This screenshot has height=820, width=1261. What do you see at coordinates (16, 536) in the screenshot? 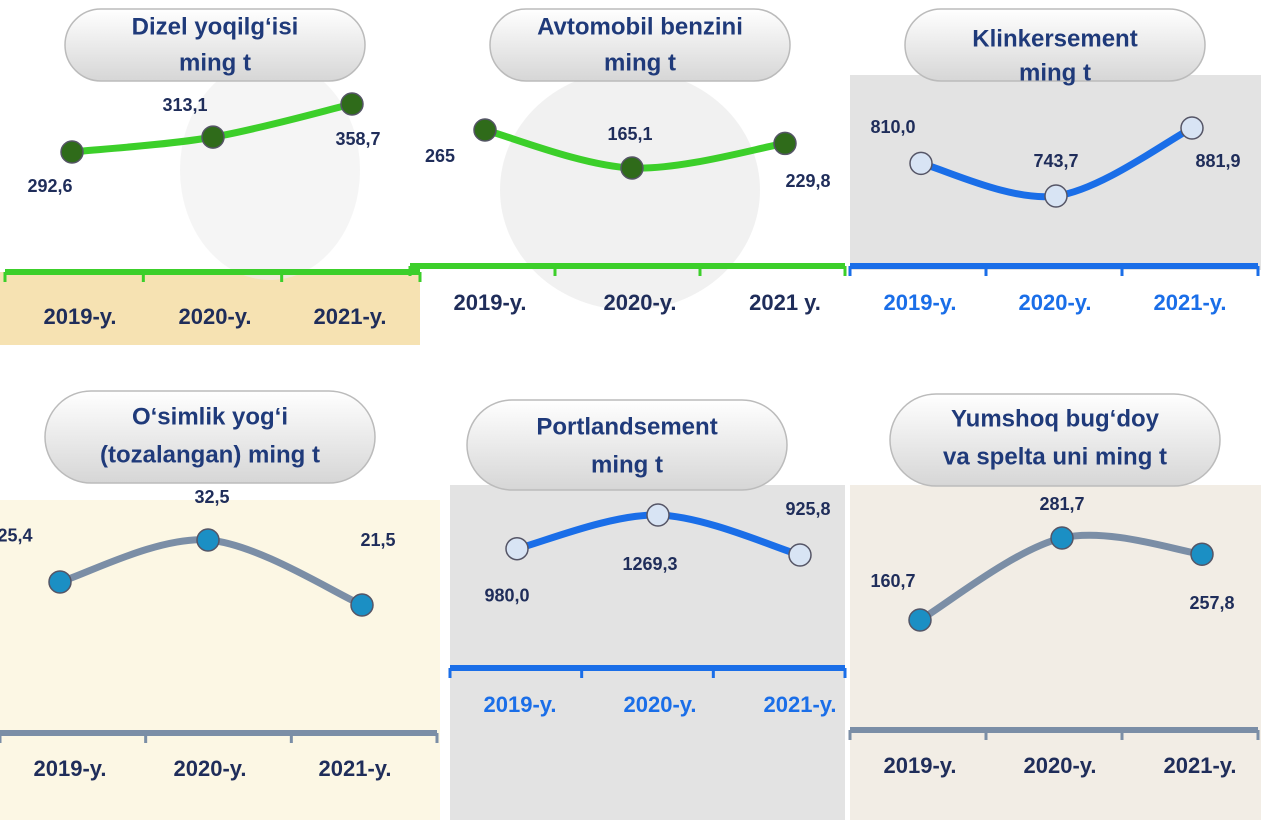
I see `data-label: 25,4` at bounding box center [16, 536].